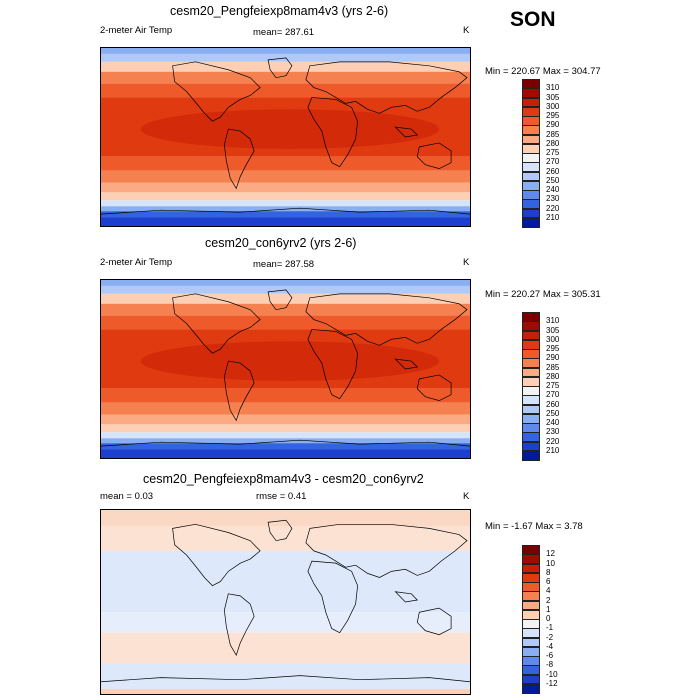  What do you see at coordinates (550, 563) in the screenshot?
I see `colorbar-tick-label: 10` at bounding box center [550, 563].